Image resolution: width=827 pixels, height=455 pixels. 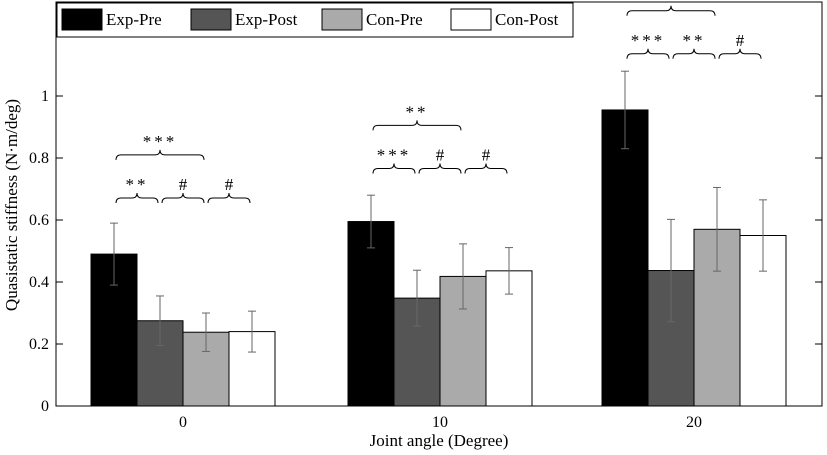 What do you see at coordinates (440, 422) in the screenshot?
I see `x-tick-label: 10` at bounding box center [440, 422].